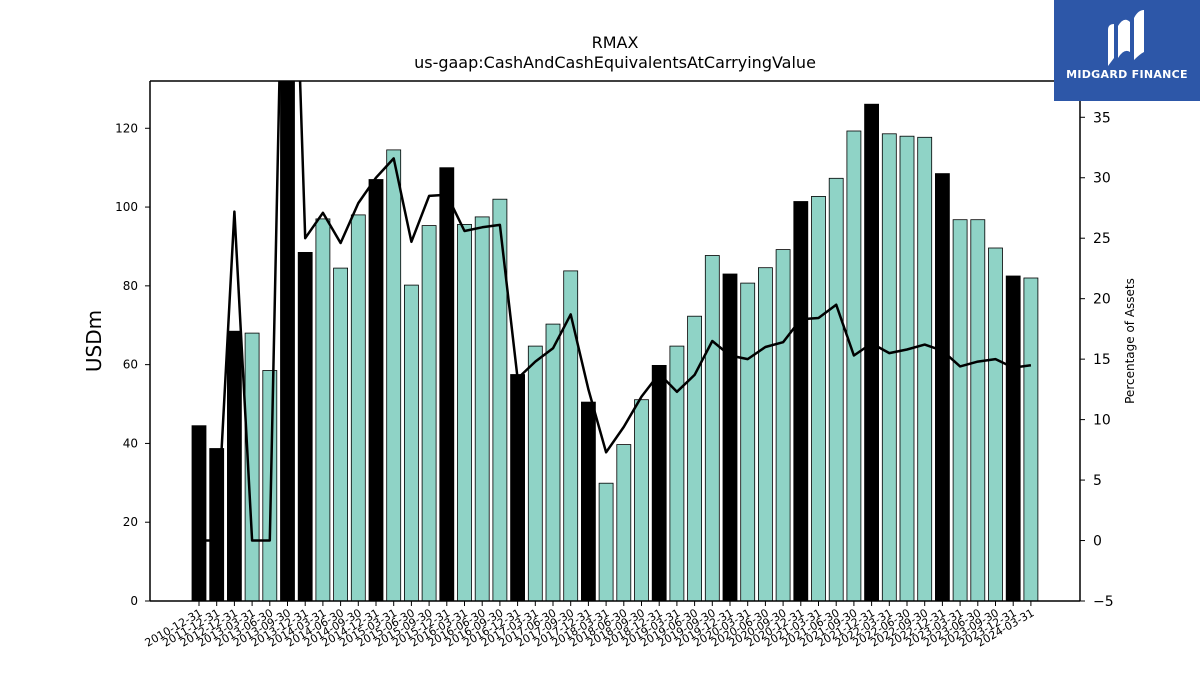 The image size is (1200, 675). What do you see at coordinates (1102, 239) in the screenshot?
I see `y2-tick-label: 25` at bounding box center [1102, 239].